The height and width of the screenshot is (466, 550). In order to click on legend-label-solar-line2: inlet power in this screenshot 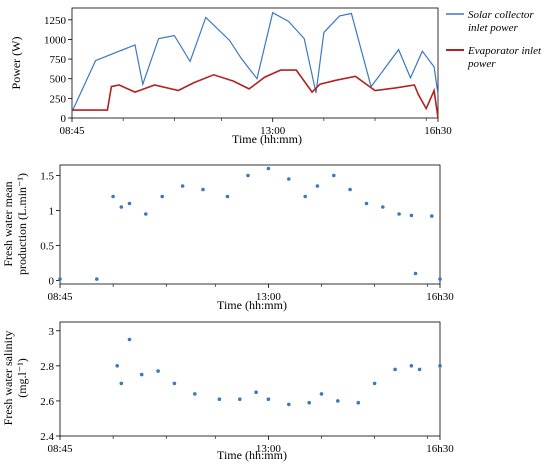, I will do `click(493, 28)`.